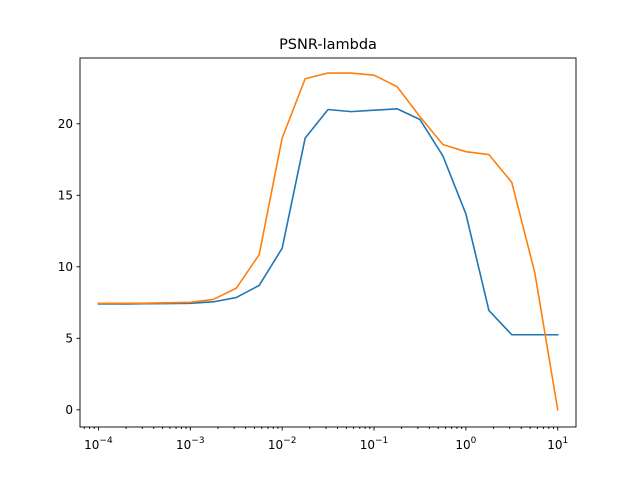  What do you see at coordinates (289, 441) in the screenshot?
I see `x-tick-label-exponent: −2` at bounding box center [289, 441].